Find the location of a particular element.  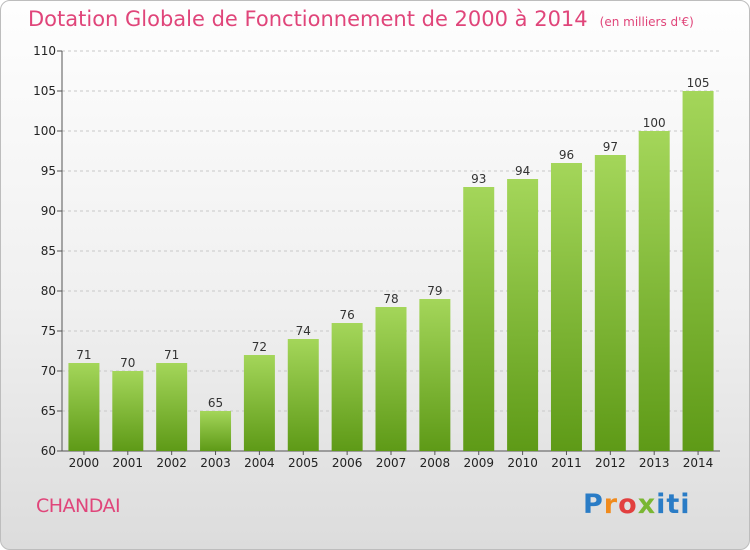

data-label-2011: 96 is located at coordinates (566, 155).